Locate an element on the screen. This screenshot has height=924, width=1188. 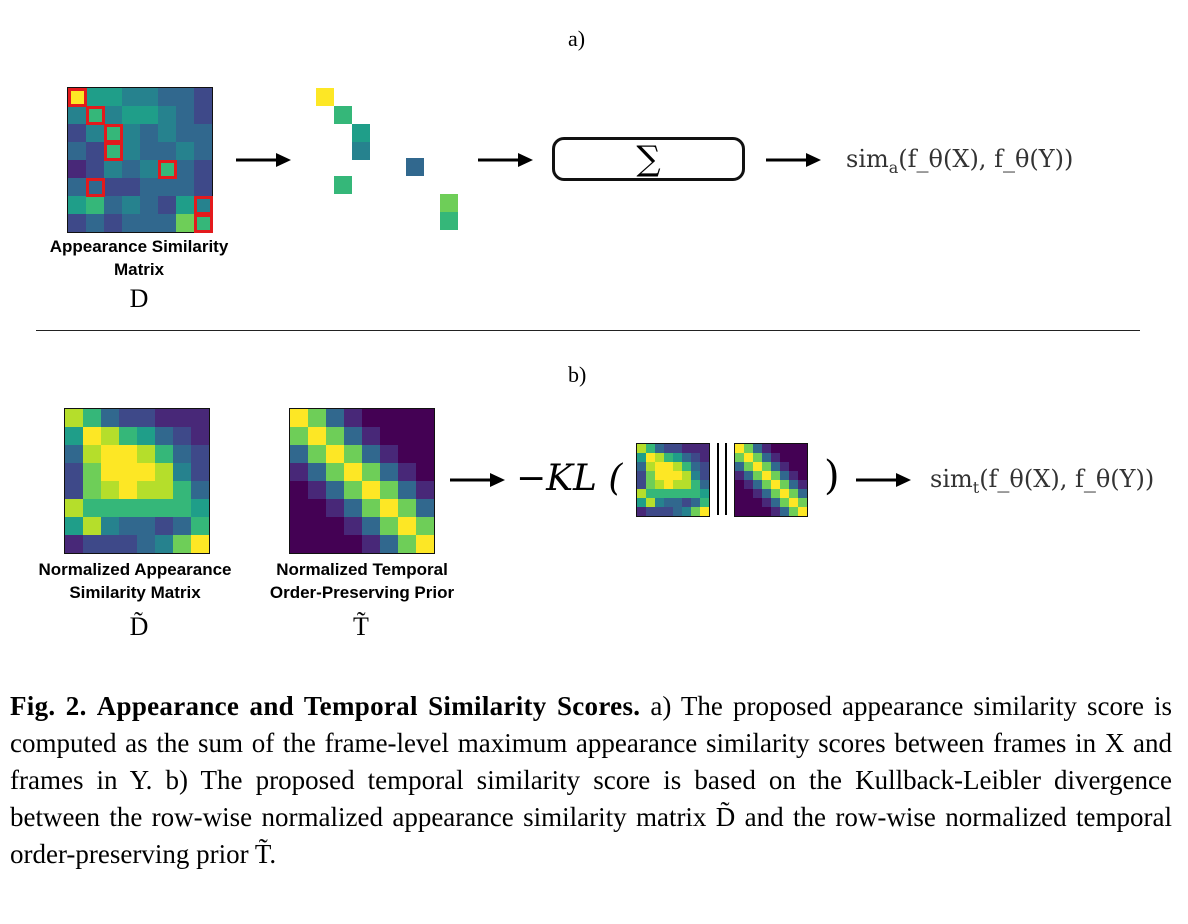
matrix-t-tilde-symbol: T̃ is located at coordinates (361, 626).